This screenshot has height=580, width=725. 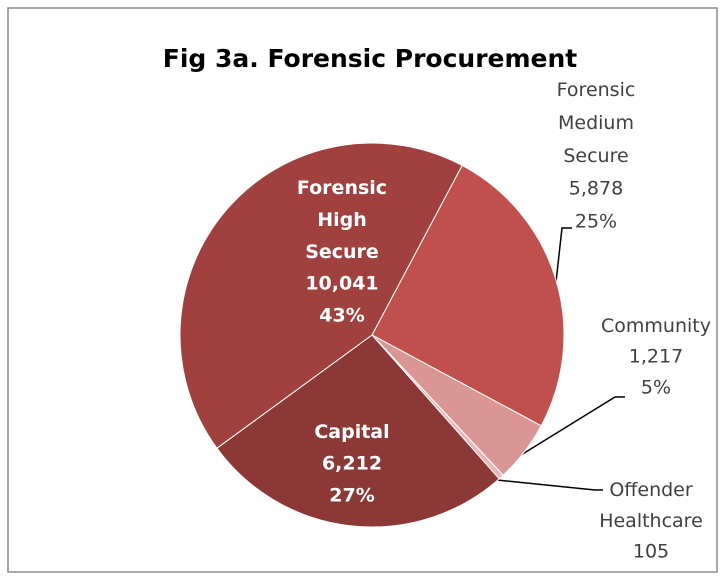 I want to click on pie-slice, so click(x=358, y=431).